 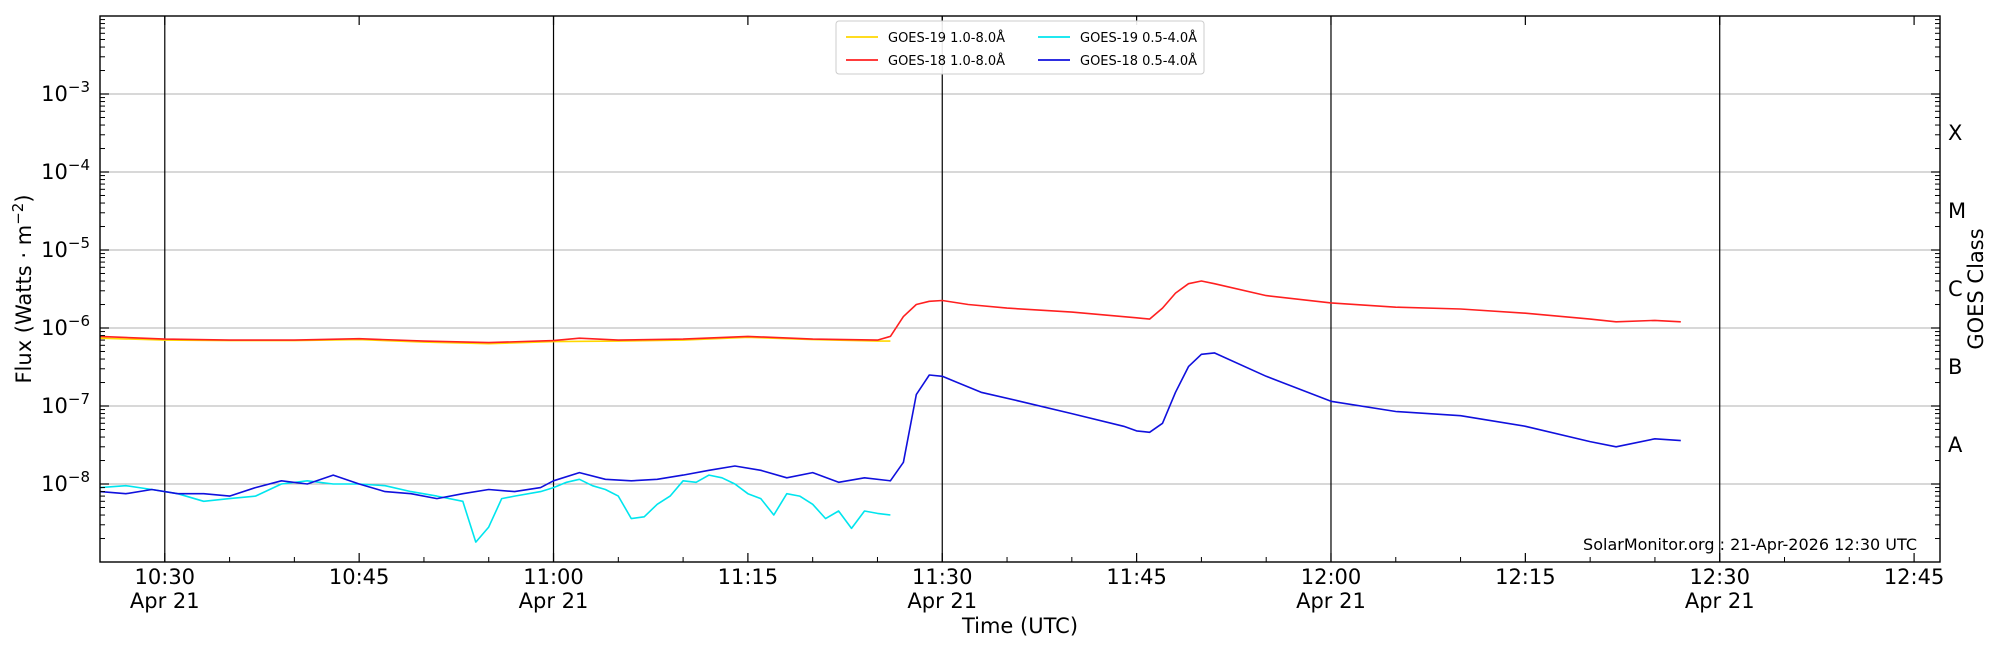 What do you see at coordinates (359, 577) in the screenshot?
I see `x-tick-label: 10:45` at bounding box center [359, 577].